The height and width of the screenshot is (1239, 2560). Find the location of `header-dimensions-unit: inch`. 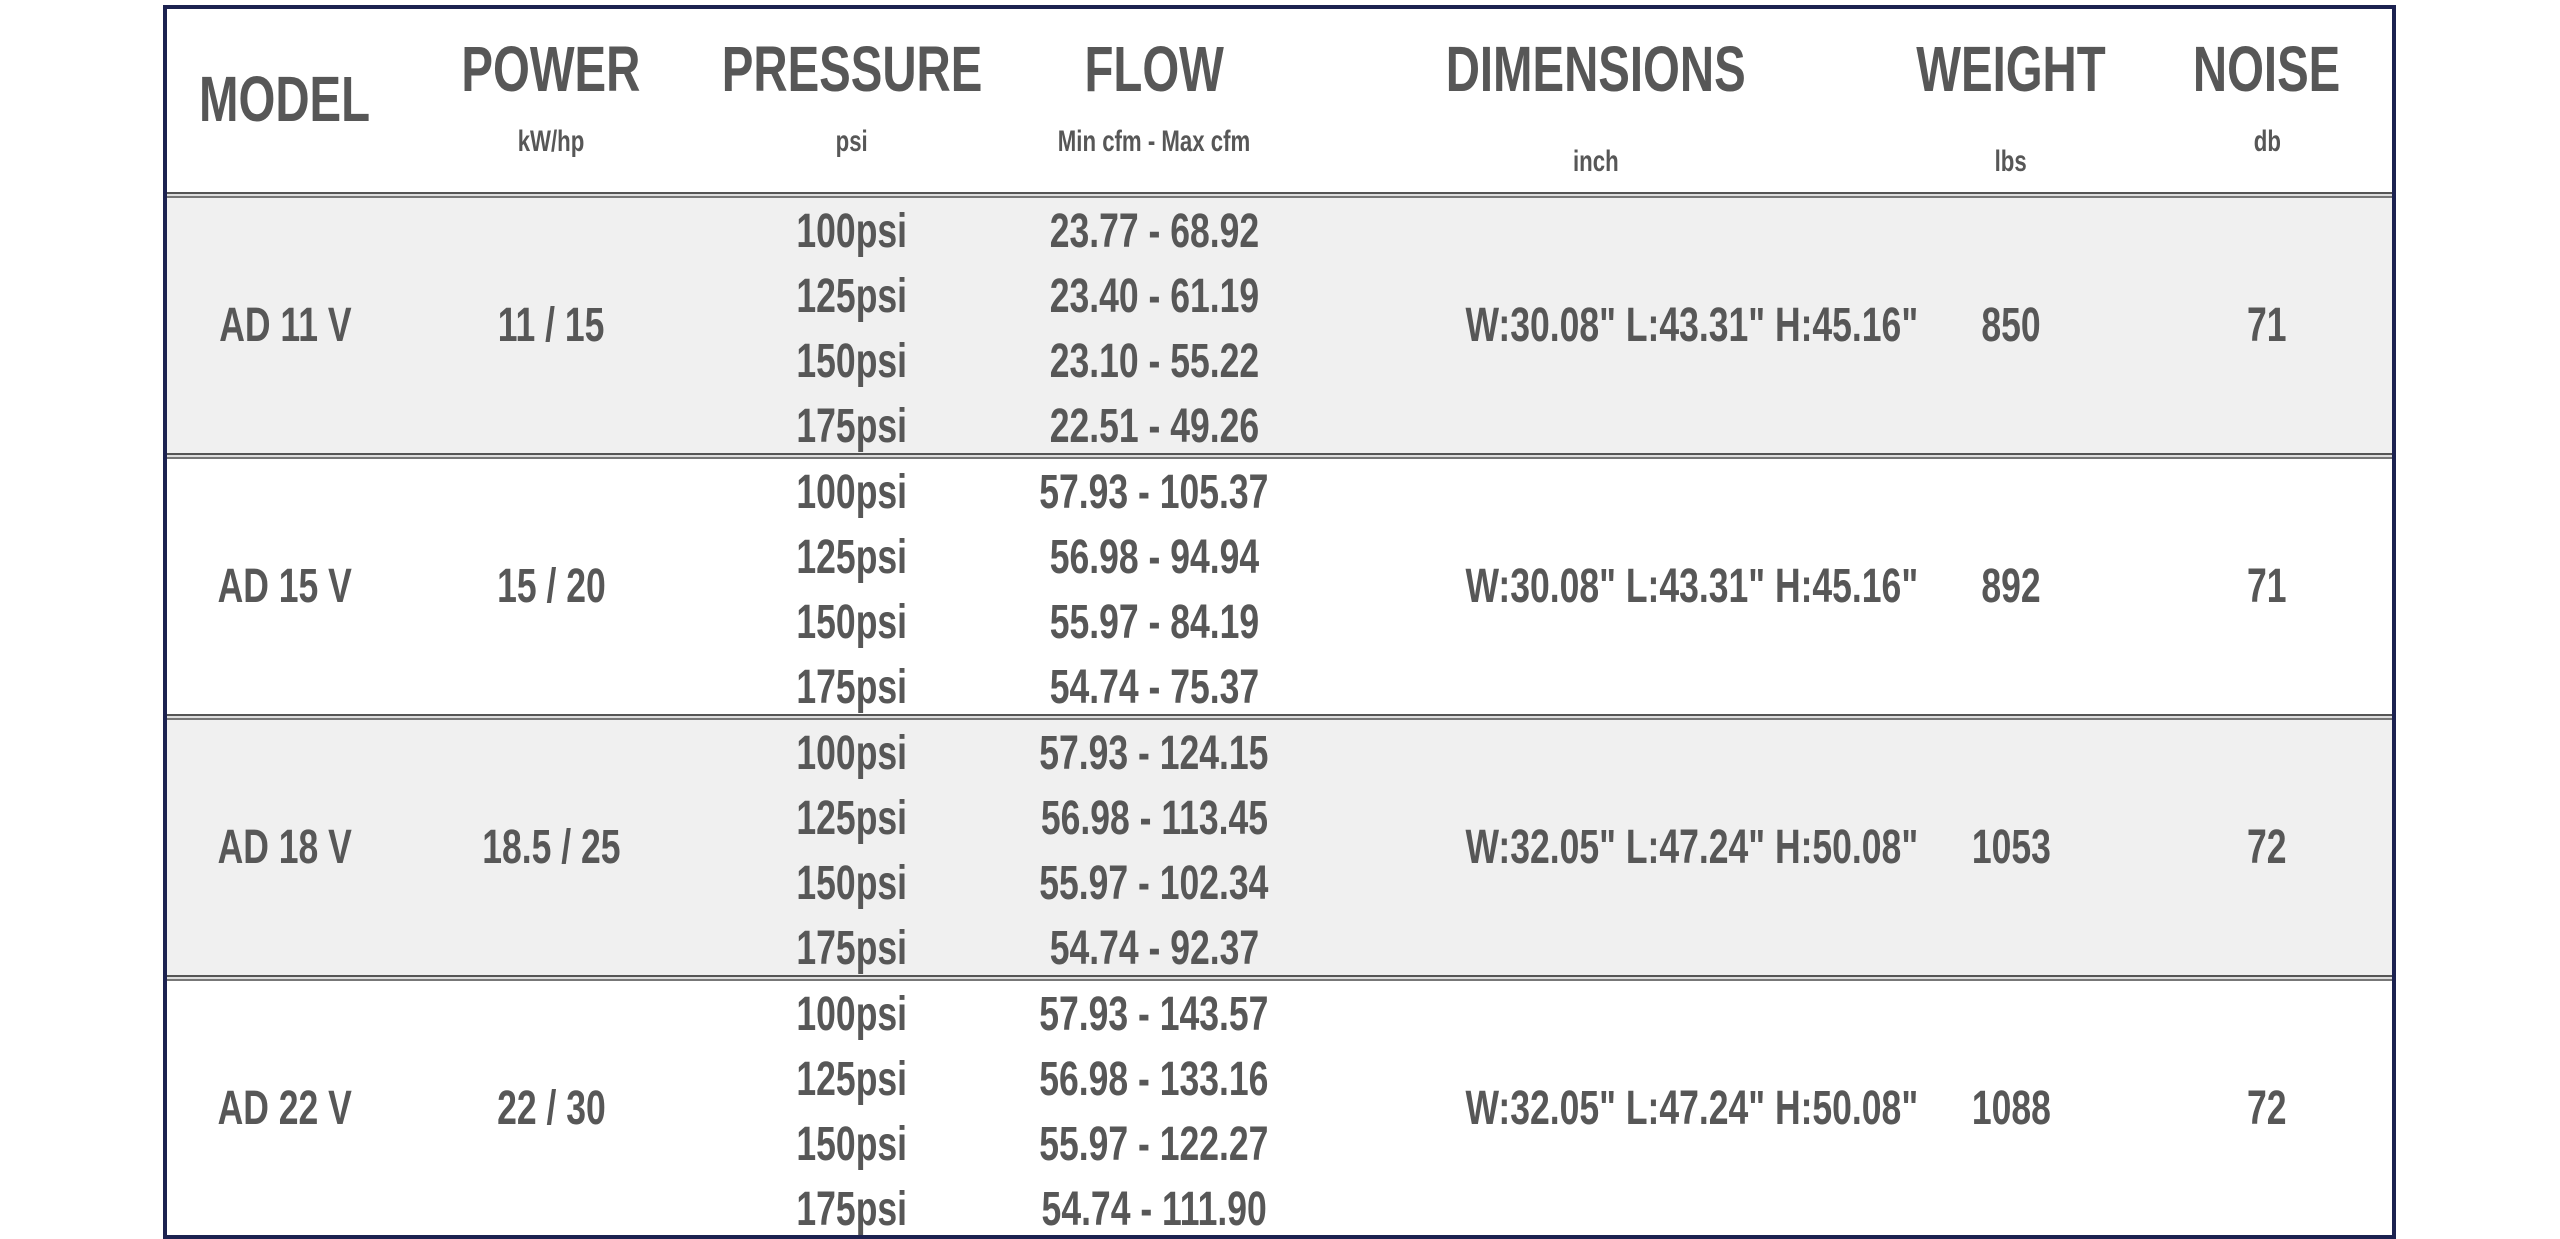

header-dimensions-unit: inch is located at coordinates (1596, 162).